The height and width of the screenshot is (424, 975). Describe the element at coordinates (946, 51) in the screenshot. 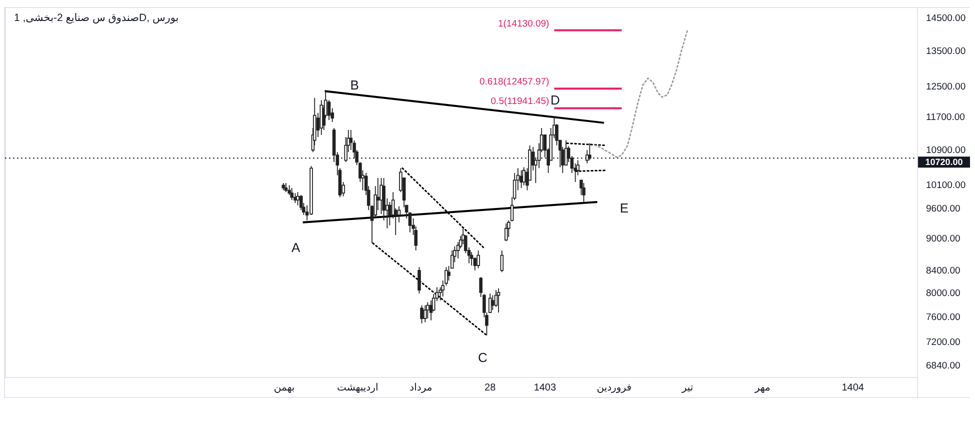

I see `y-tick-label: 13500.00` at that location.